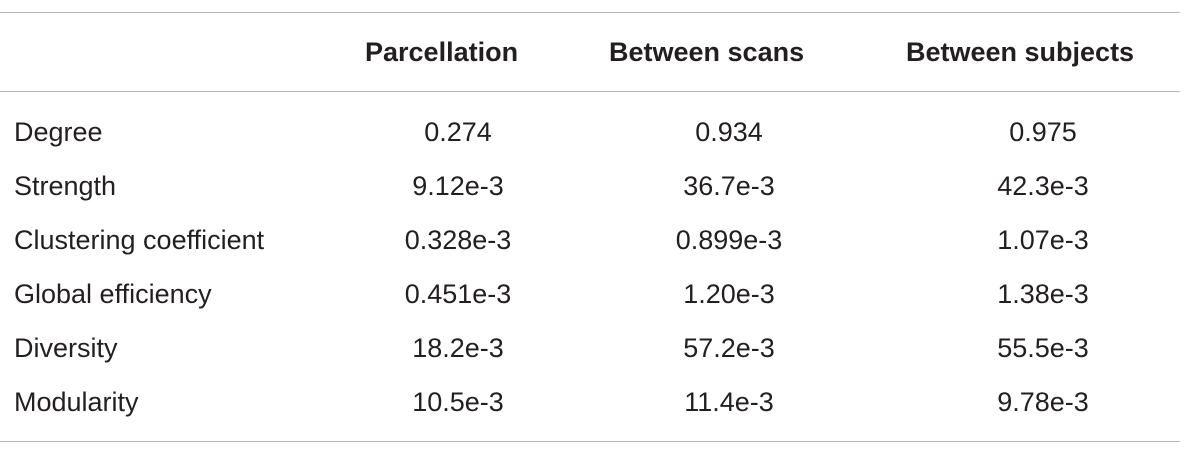 Image resolution: width=1200 pixels, height=455 pixels. What do you see at coordinates (458, 132) in the screenshot?
I see `cell-parcellation: 0.274` at bounding box center [458, 132].